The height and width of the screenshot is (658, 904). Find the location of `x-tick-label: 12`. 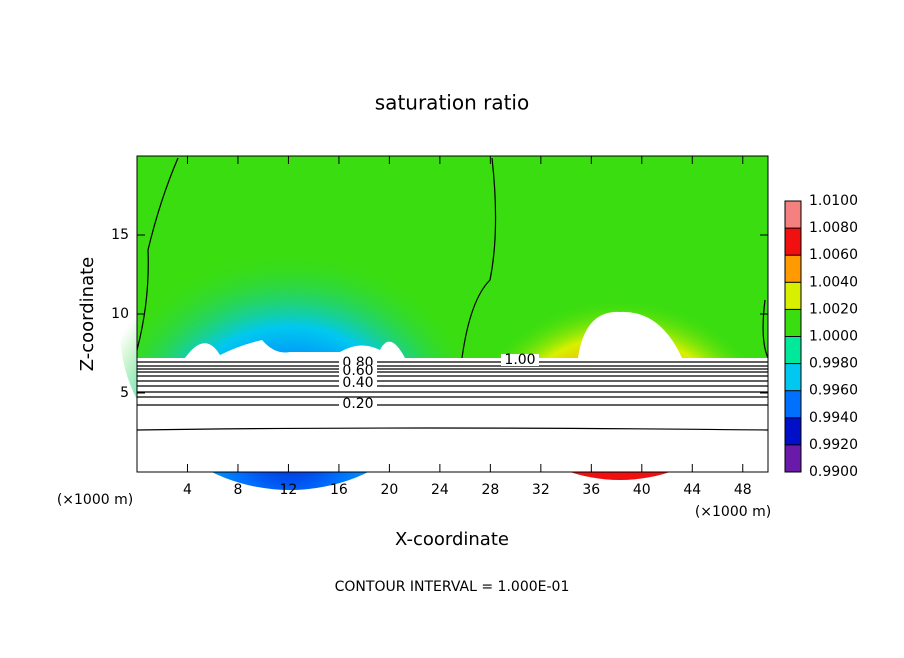

x-tick-label: 12 is located at coordinates (289, 490).